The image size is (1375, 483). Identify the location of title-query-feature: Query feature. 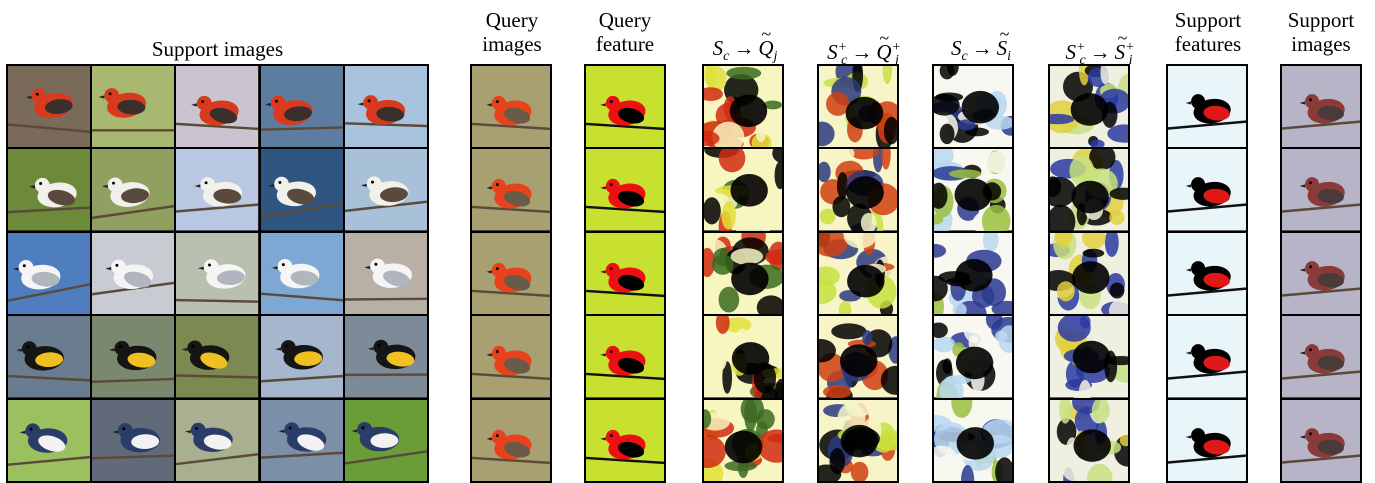
(625, 32).